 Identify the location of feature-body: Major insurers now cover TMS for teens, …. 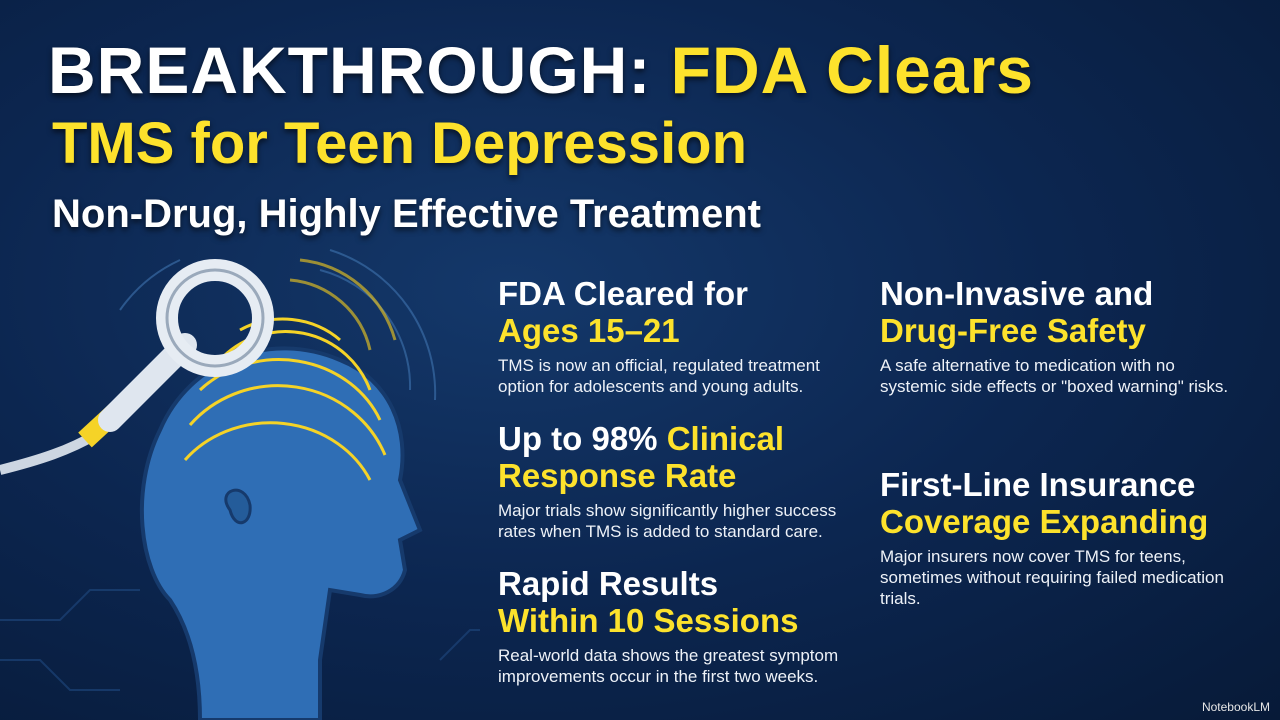
(1052, 577).